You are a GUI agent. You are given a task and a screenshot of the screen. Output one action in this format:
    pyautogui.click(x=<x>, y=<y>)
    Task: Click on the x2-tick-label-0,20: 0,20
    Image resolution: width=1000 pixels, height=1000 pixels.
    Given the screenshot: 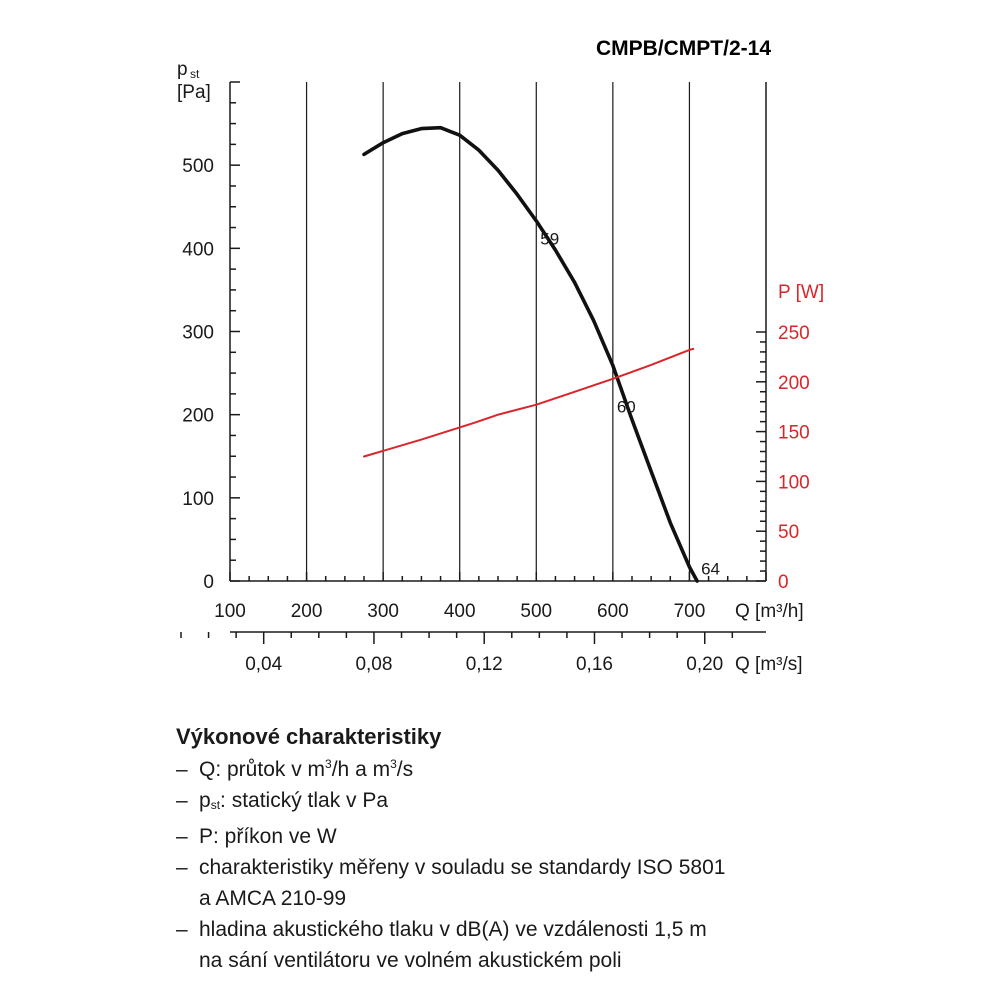 What is the action you would take?
    pyautogui.click(x=704, y=664)
    